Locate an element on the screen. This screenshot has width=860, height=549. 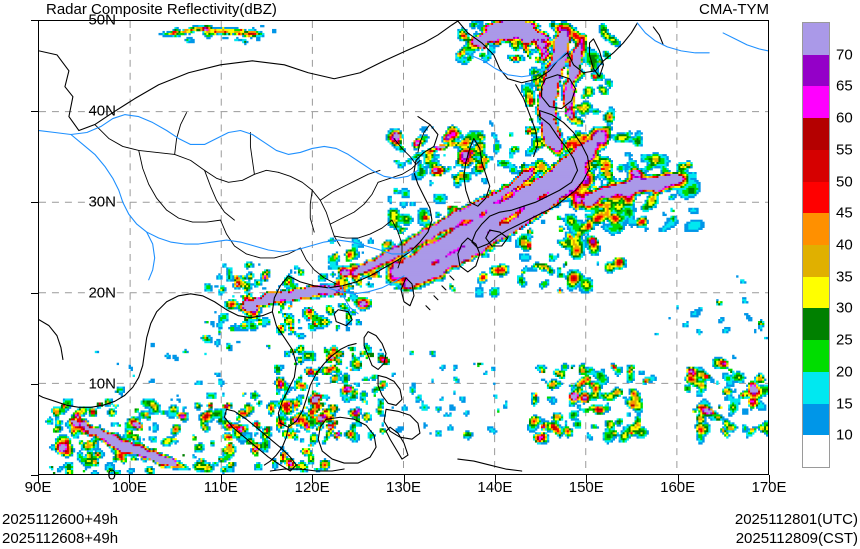
colorbar-tick-label: 55 is located at coordinates (844, 150).